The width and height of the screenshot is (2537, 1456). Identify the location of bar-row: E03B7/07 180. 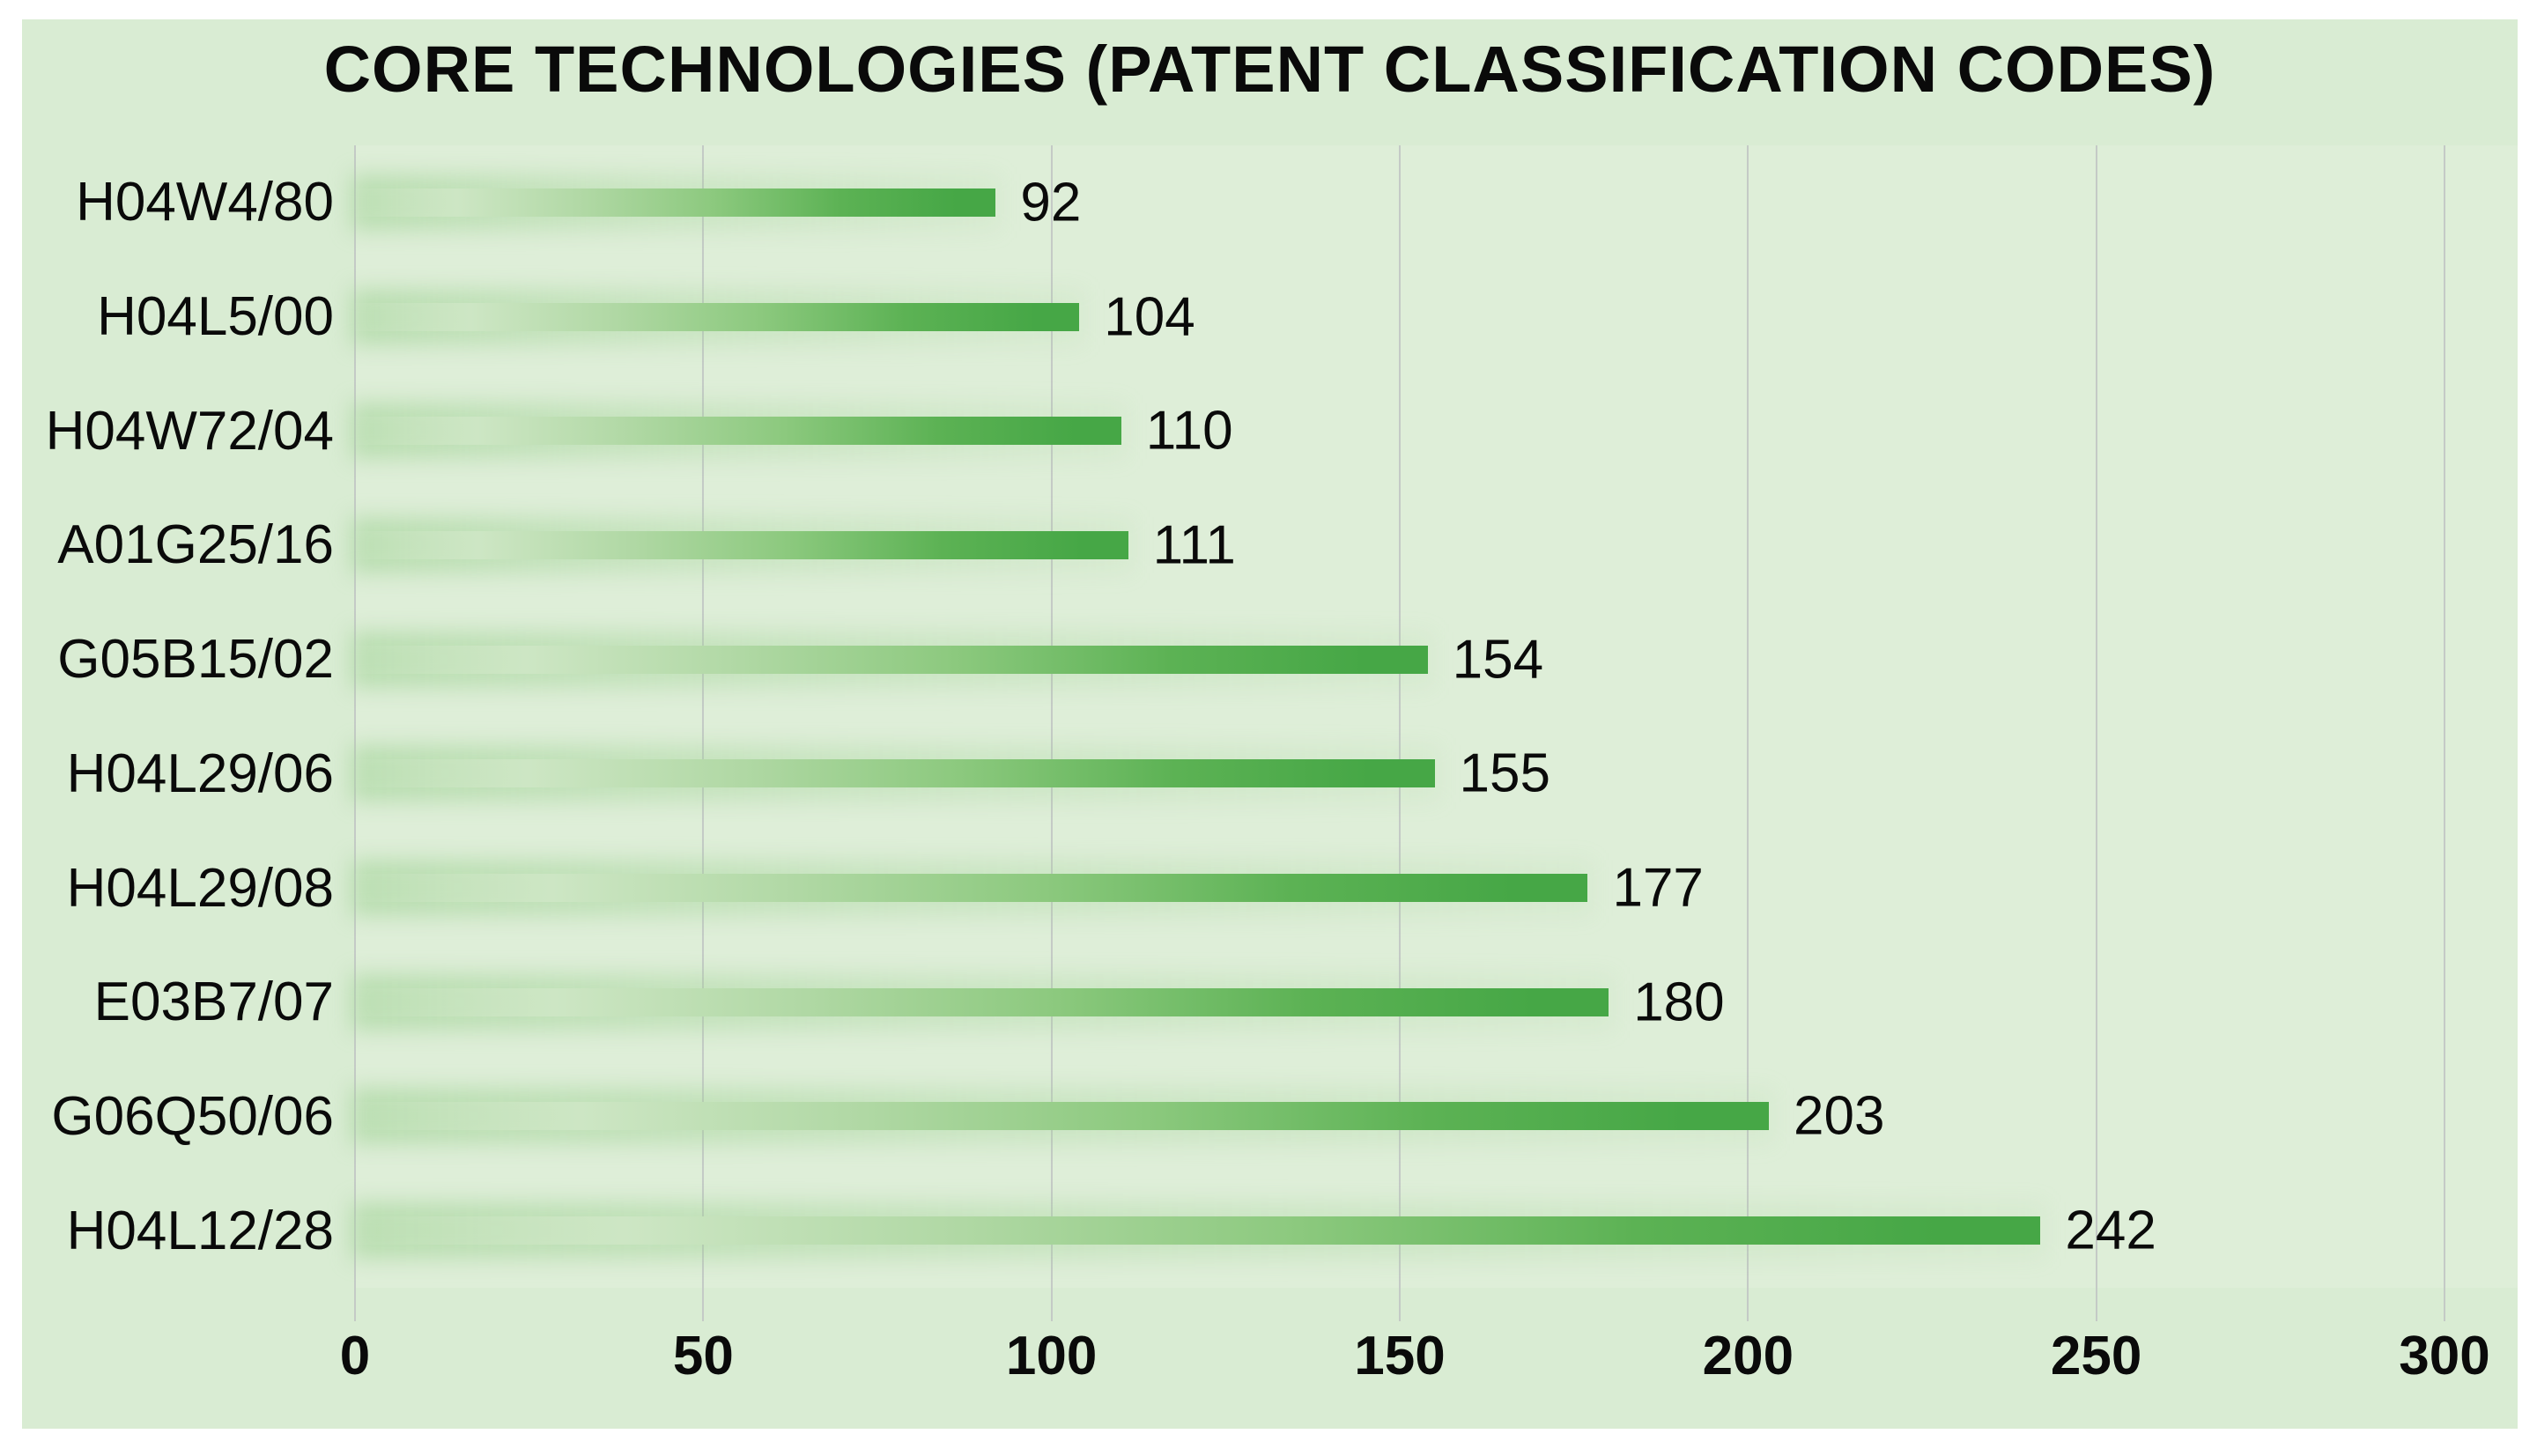
(1270, 1002).